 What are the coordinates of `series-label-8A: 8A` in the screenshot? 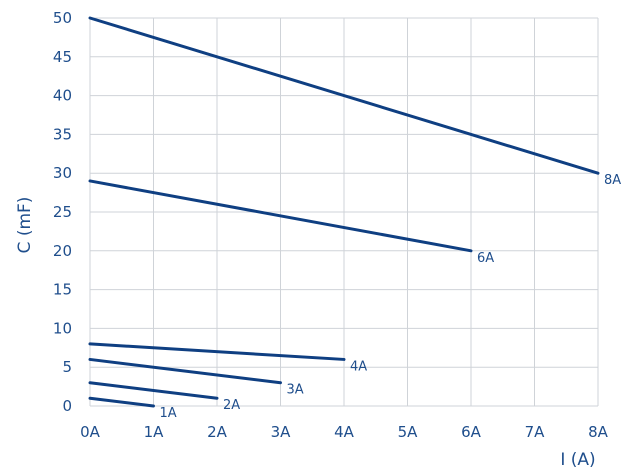 It's located at (612, 180).